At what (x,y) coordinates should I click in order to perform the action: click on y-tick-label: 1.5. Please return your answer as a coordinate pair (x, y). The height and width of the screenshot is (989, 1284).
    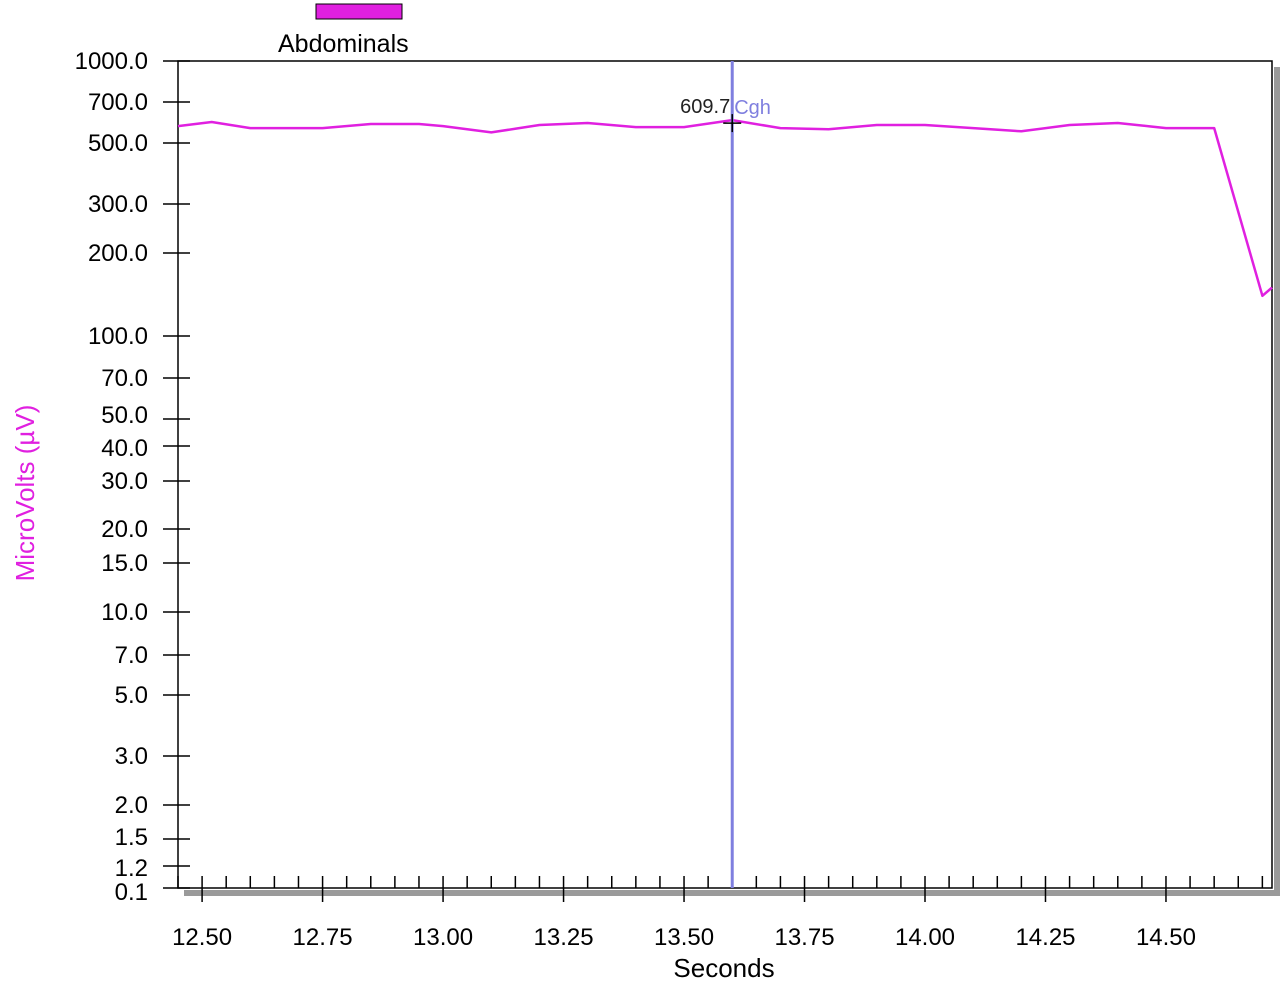
    Looking at the image, I should click on (131, 837).